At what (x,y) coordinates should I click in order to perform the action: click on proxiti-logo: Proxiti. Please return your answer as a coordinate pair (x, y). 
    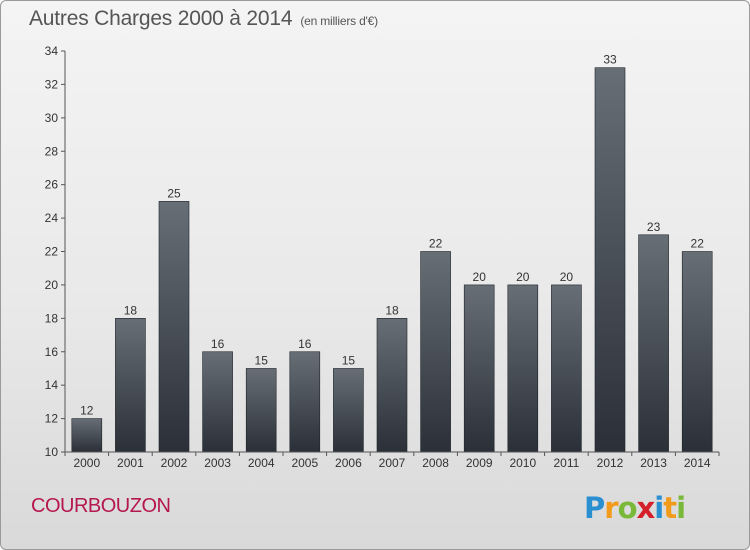
    Looking at the image, I should click on (635, 508).